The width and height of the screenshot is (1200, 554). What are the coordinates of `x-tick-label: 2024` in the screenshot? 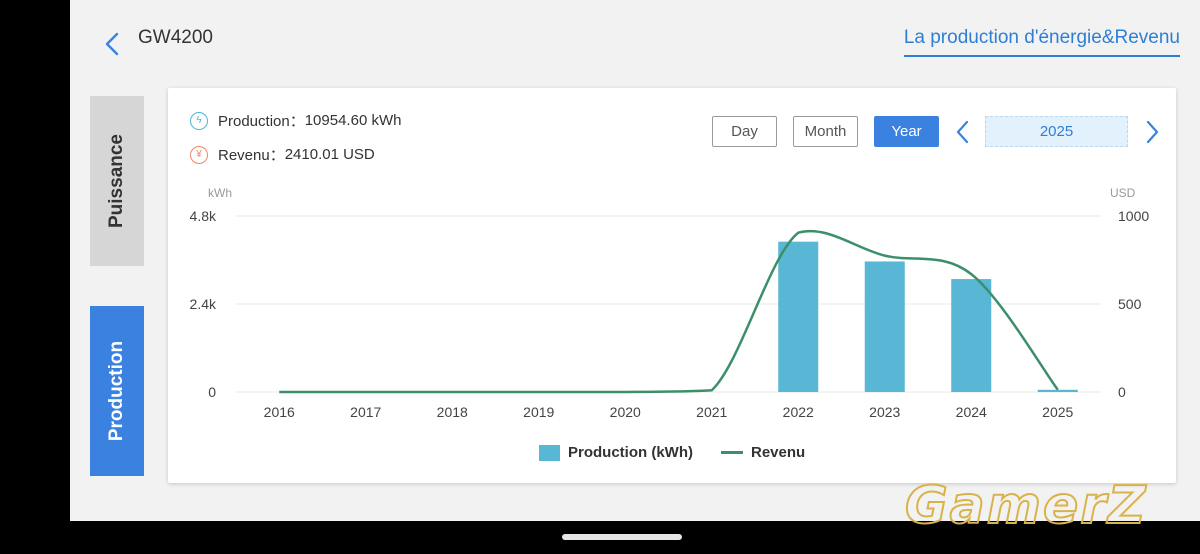 It's located at (971, 412).